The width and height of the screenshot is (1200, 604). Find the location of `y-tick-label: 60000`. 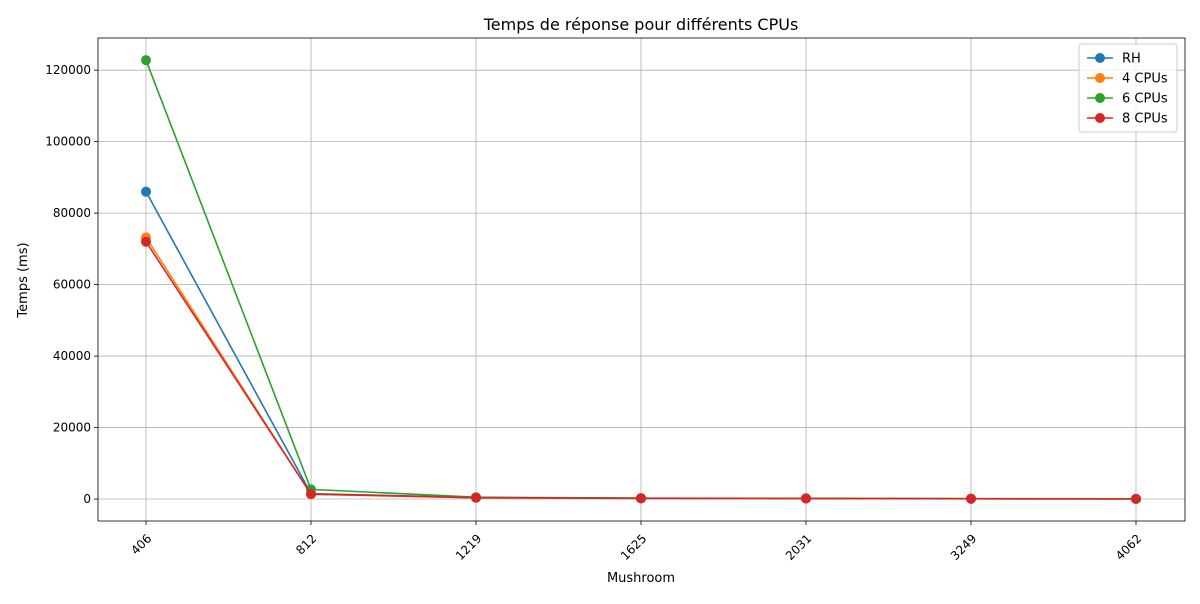

y-tick-label: 60000 is located at coordinates (72, 285).